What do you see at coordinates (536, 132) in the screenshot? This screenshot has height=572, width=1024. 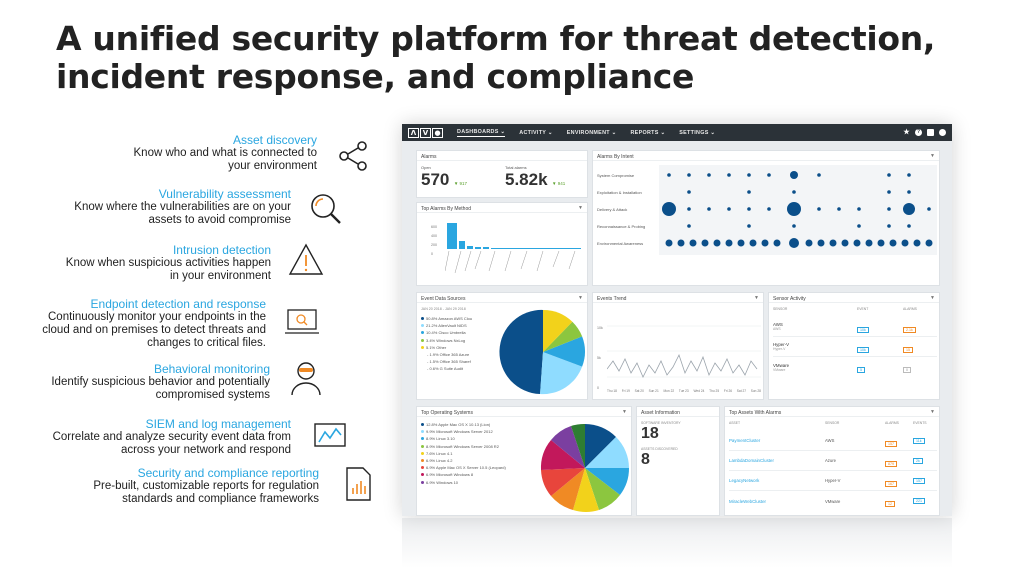 I see `nav-activity: ACTIVITY ⌄` at bounding box center [536, 132].